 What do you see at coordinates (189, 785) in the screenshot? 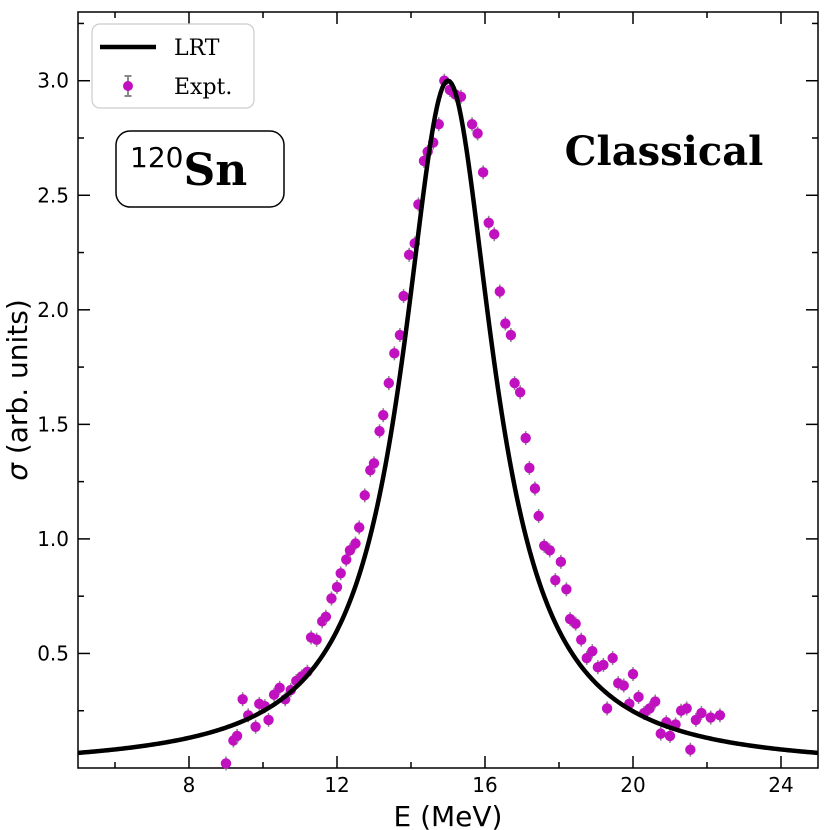
I see `x-tick-label: 8` at bounding box center [189, 785].